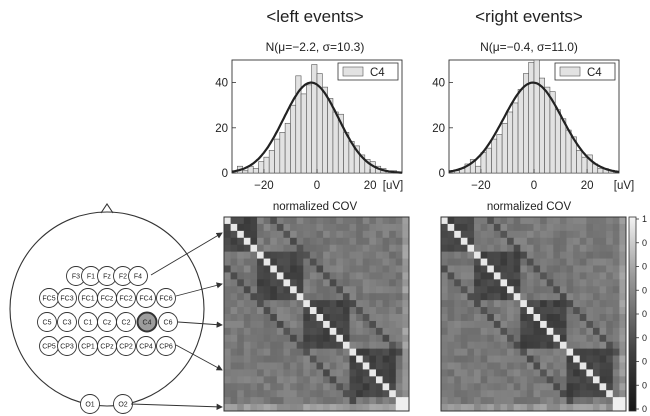  I want to click on left-heatmap-frame, so click(316, 314).